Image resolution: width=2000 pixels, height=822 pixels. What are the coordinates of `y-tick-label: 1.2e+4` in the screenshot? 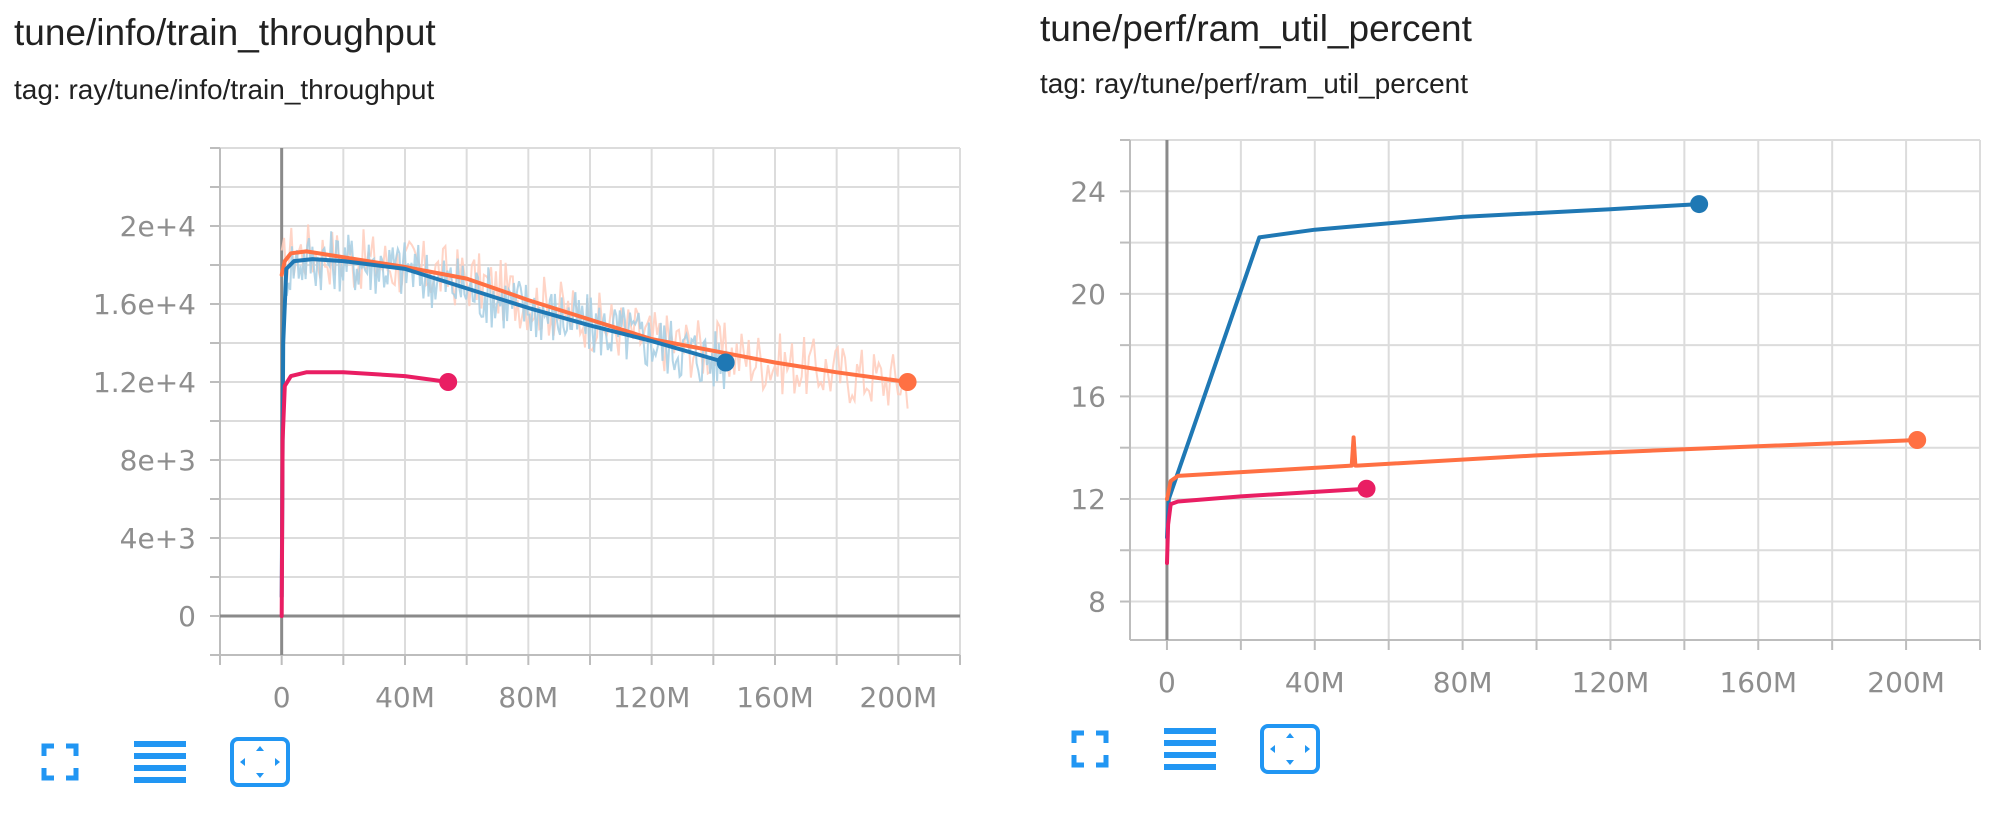 It's located at (144, 382).